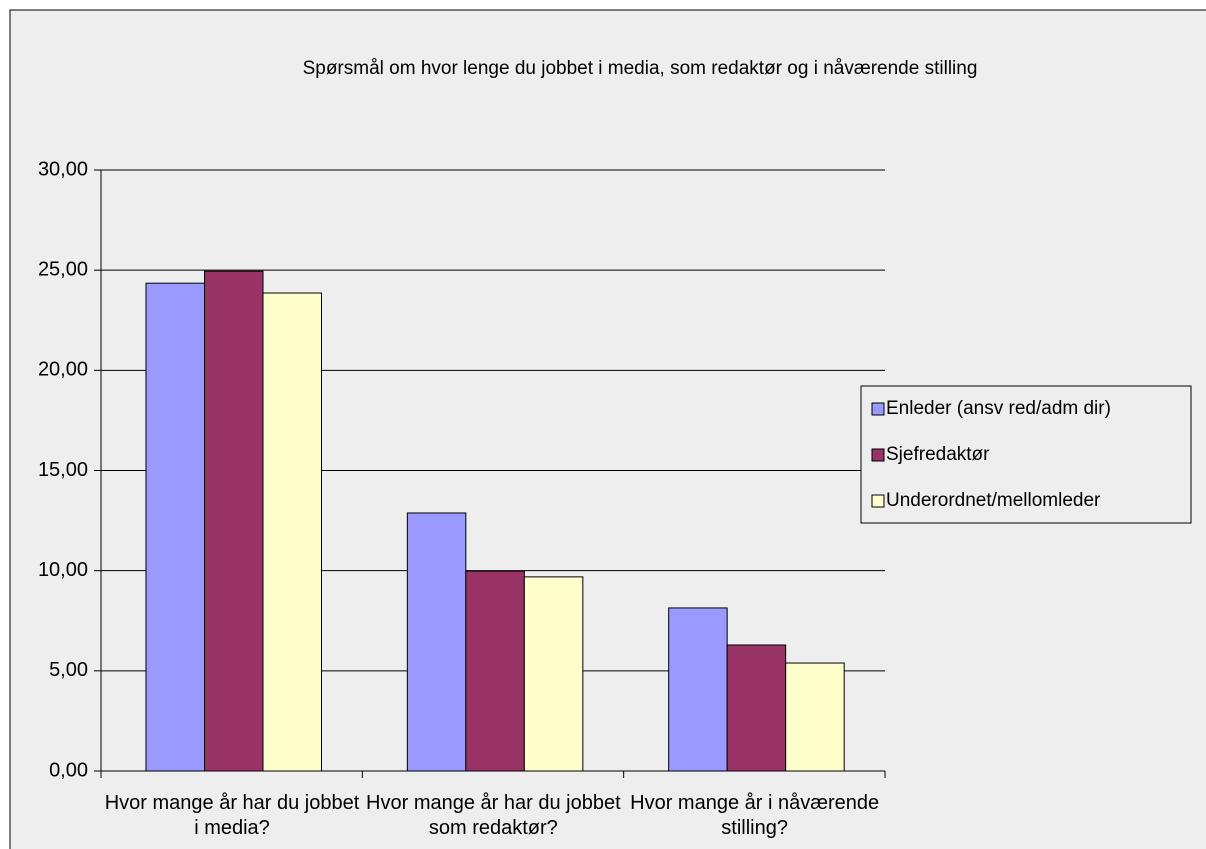 This screenshot has height=849, width=1206. What do you see at coordinates (938, 454) in the screenshot?
I see `legend-label: Sjefredaktør` at bounding box center [938, 454].